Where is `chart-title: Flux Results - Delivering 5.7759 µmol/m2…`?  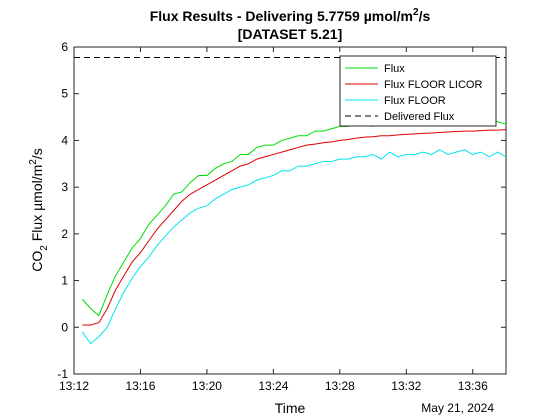 chart-title: Flux Results - Delivering 5.7759 µmol/m2… is located at coordinates (290, 24).